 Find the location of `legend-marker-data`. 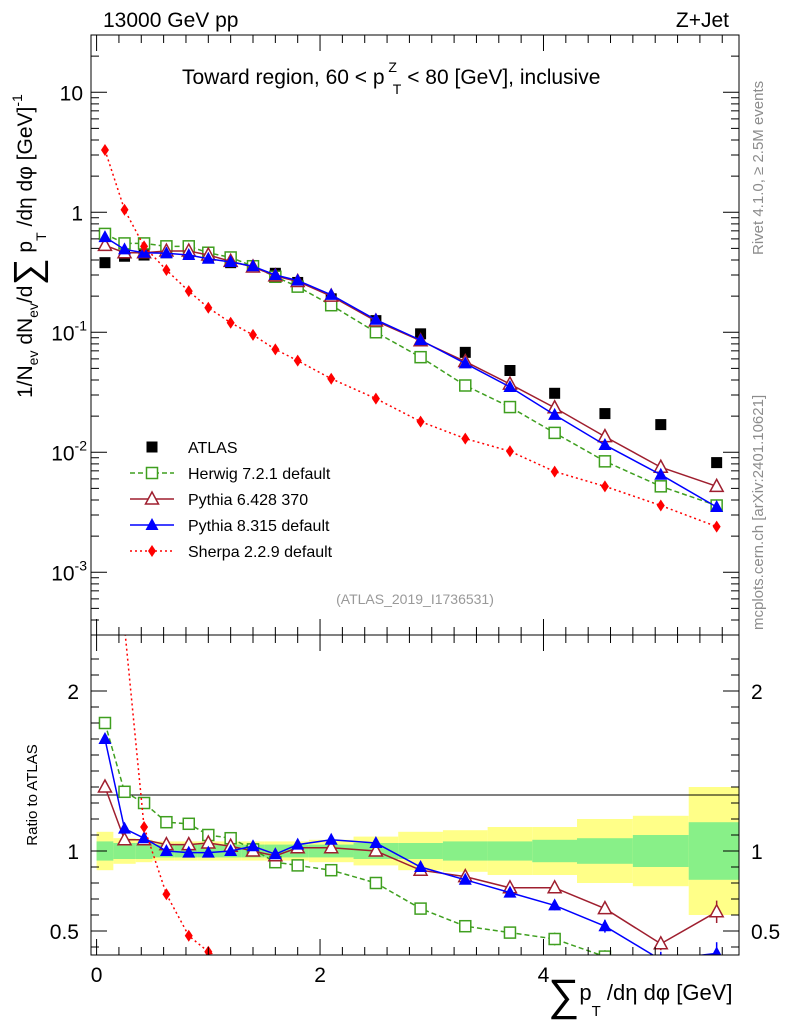

legend-marker-data is located at coordinates (152, 447).